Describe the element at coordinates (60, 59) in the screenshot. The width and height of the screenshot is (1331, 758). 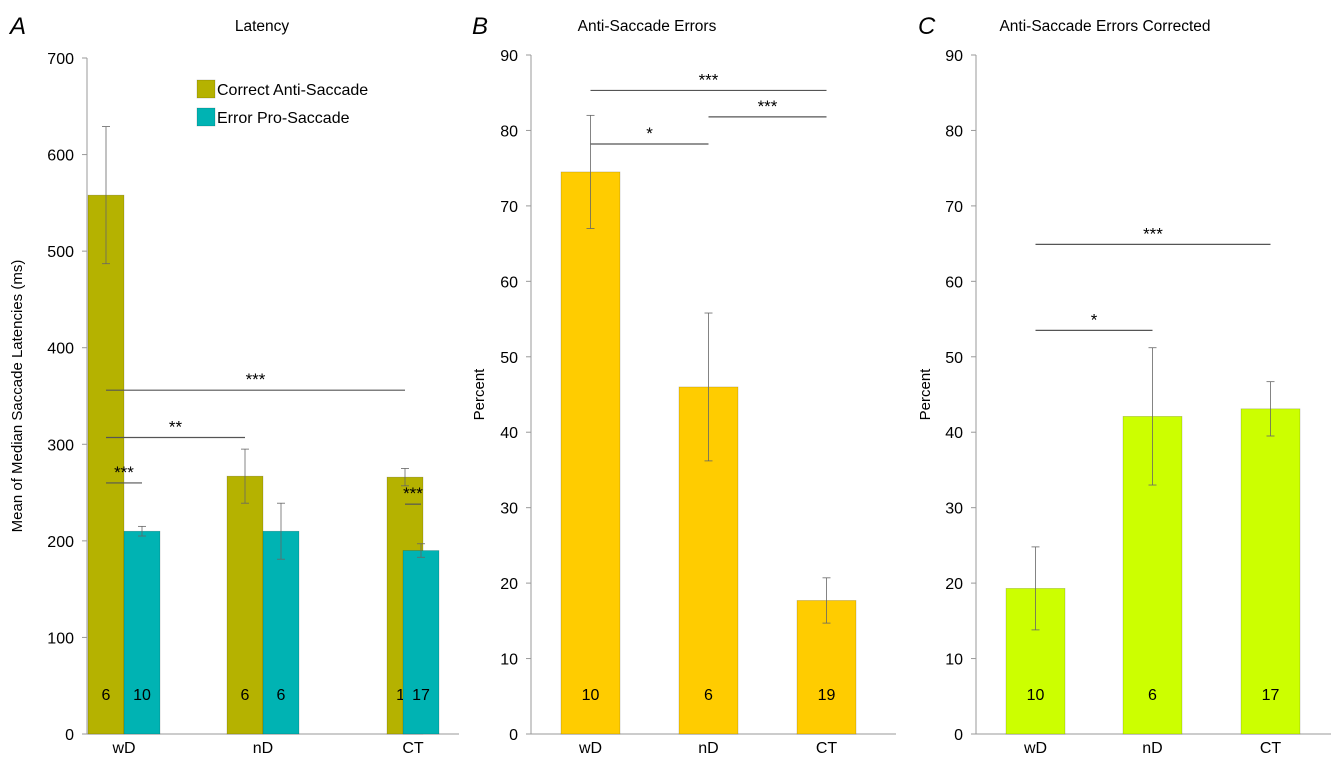
I see `y-tick-label: 700` at that location.